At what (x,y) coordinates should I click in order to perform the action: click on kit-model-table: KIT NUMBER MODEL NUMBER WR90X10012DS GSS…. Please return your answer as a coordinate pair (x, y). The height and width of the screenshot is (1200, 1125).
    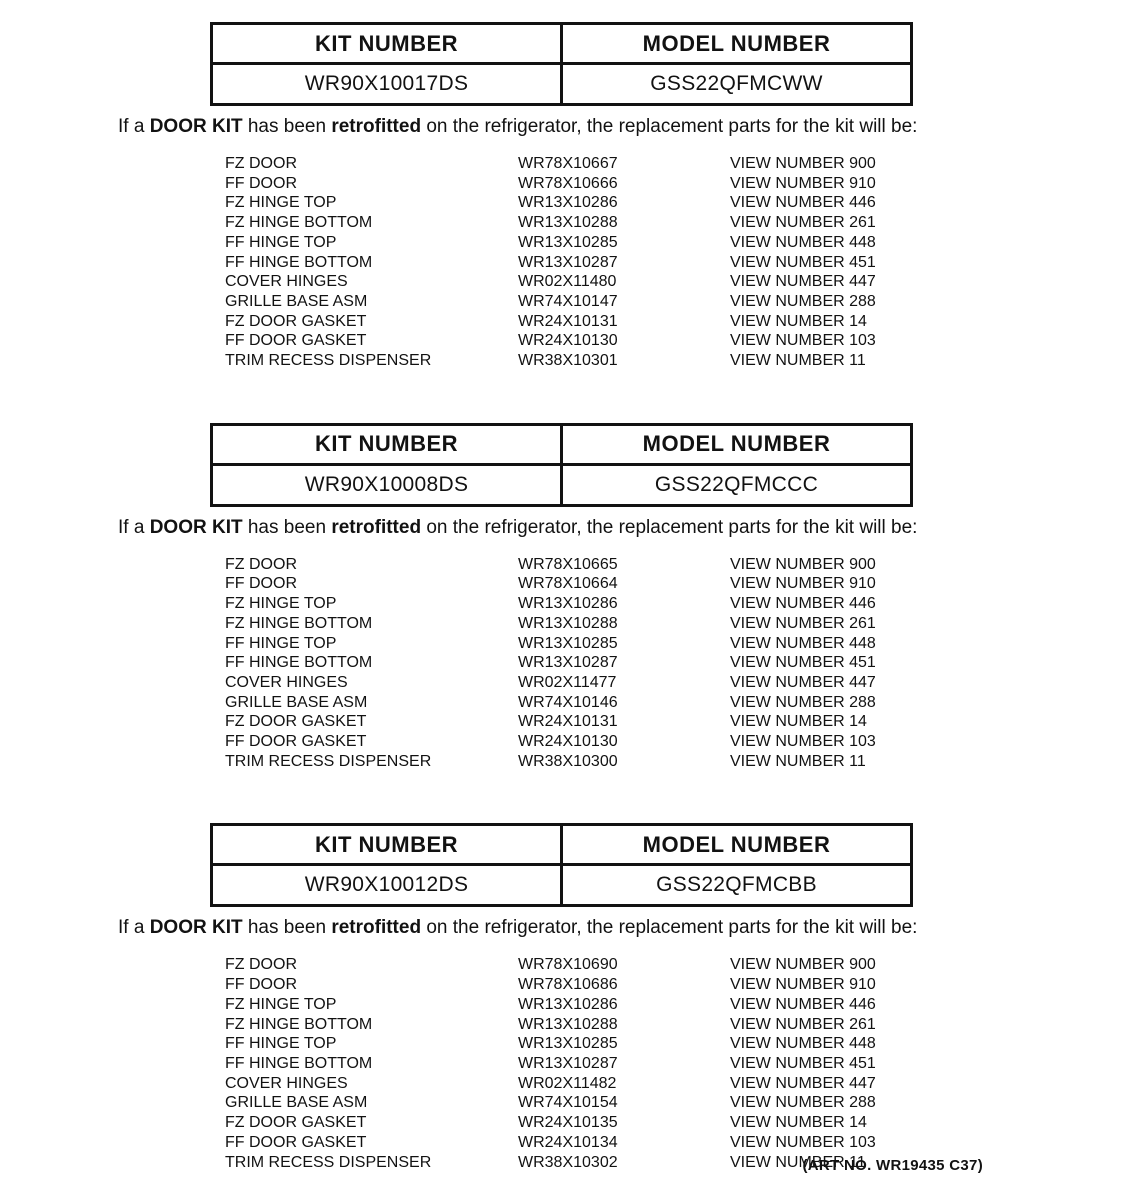
    Looking at the image, I should click on (561, 865).